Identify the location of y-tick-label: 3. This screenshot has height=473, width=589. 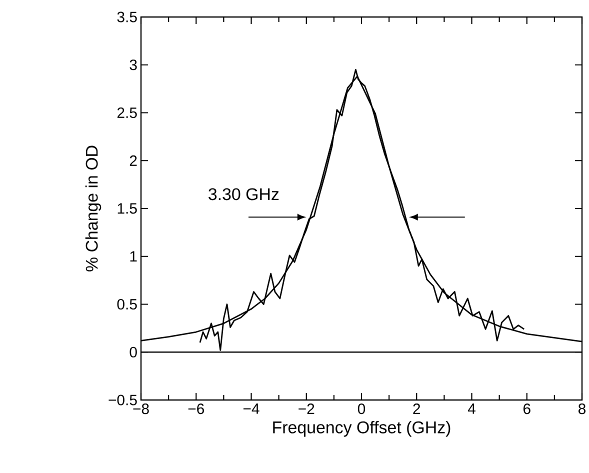
(133, 65).